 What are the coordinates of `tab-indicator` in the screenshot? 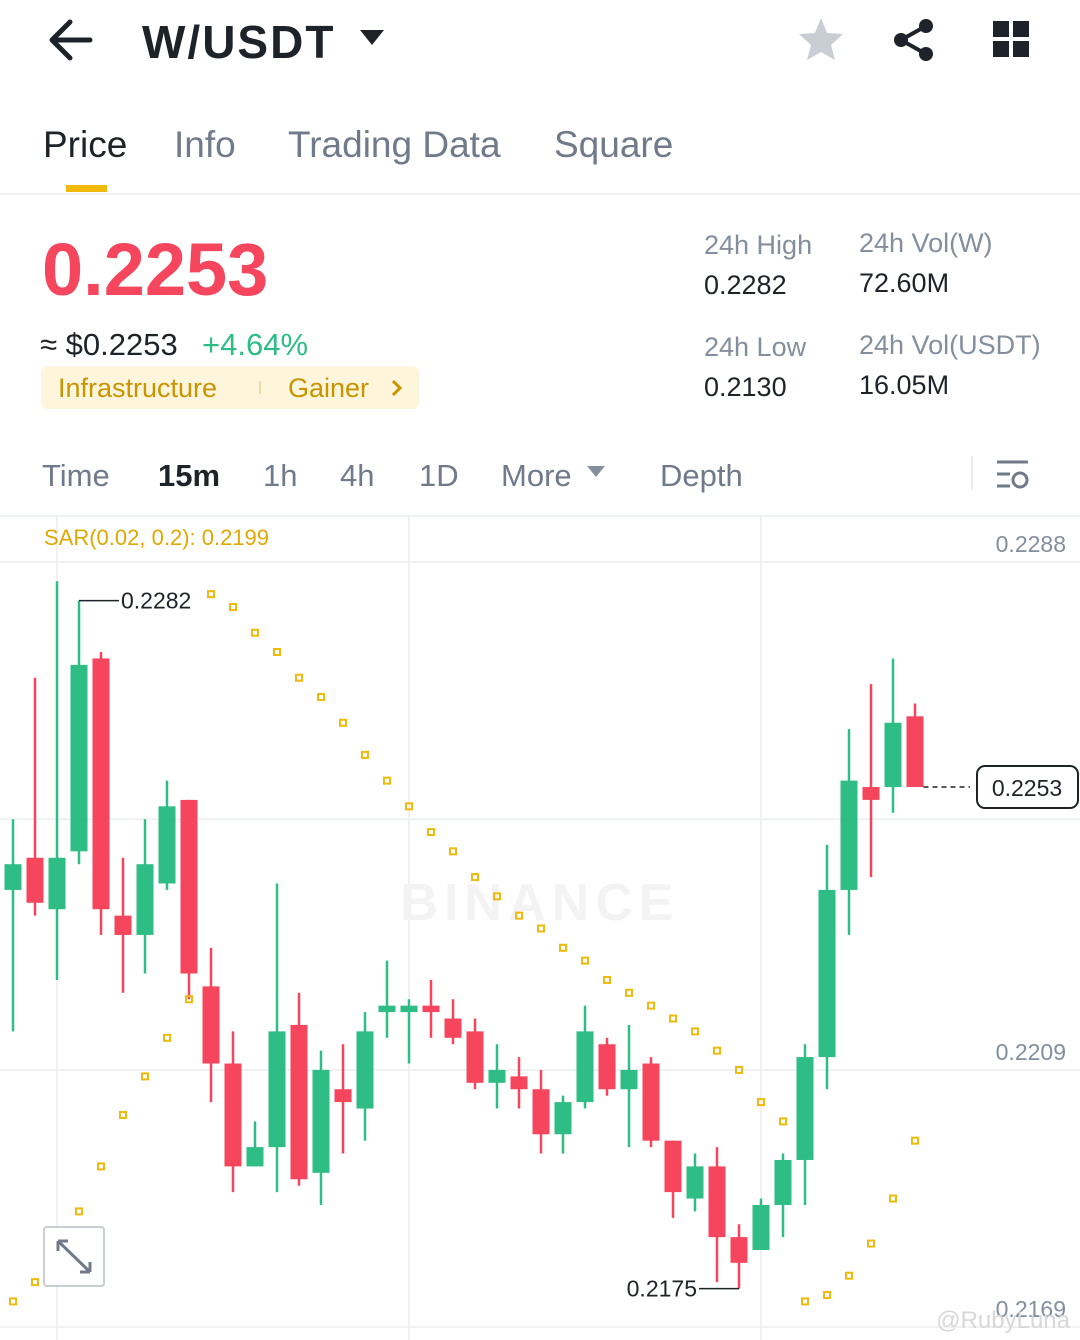 It's located at (86, 188).